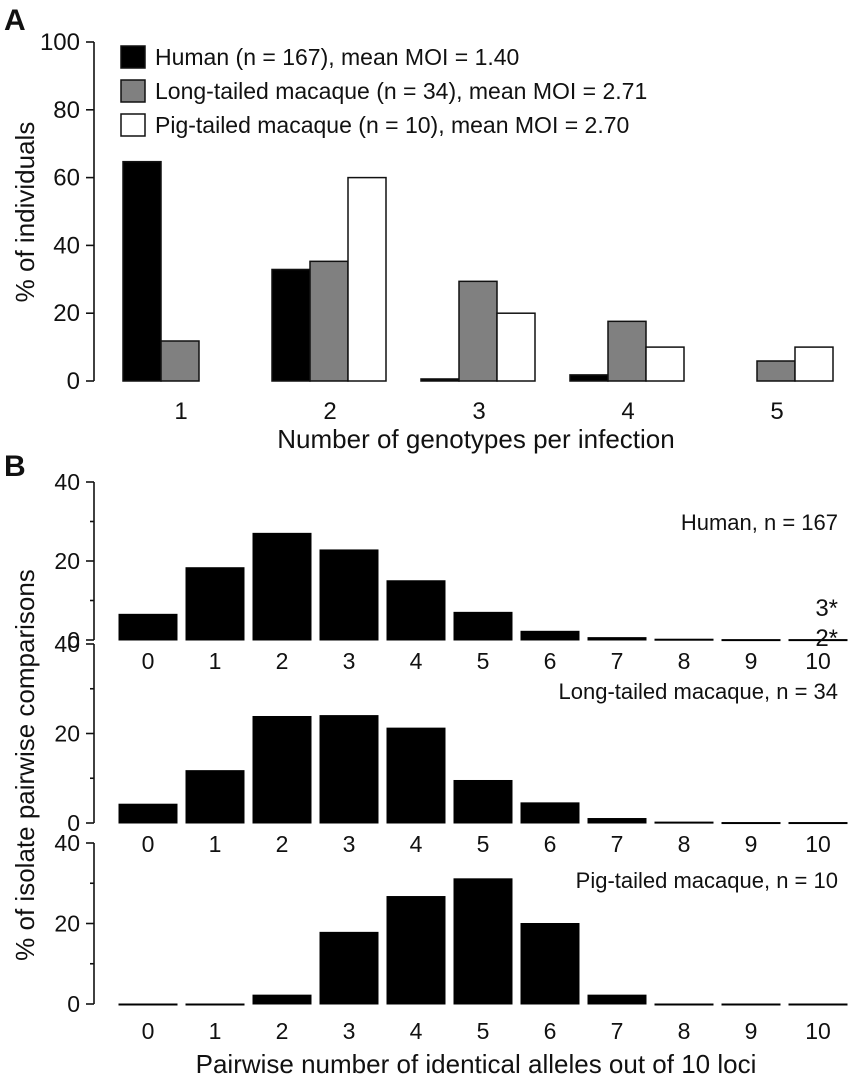  Describe the element at coordinates (60, 42) in the screenshot. I see `y-tick-label: 100` at that location.